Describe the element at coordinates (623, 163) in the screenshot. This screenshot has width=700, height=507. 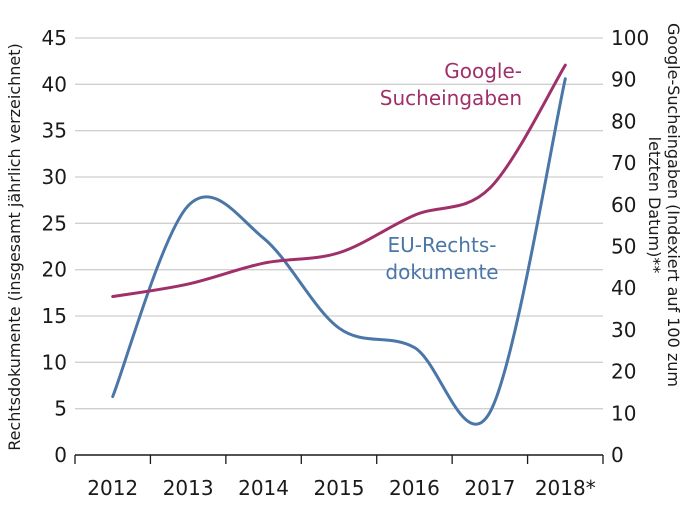
I see `y-right-tick-label: 70` at that location.